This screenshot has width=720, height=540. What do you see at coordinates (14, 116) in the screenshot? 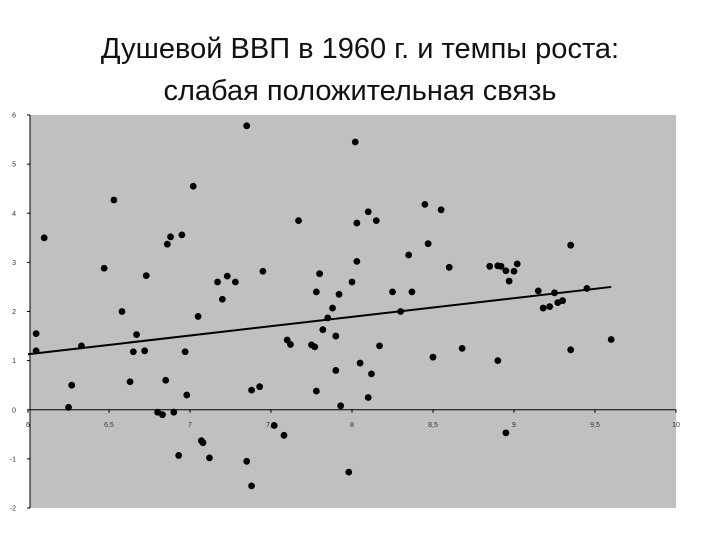
I see `y-tick-label: 6` at bounding box center [14, 116].